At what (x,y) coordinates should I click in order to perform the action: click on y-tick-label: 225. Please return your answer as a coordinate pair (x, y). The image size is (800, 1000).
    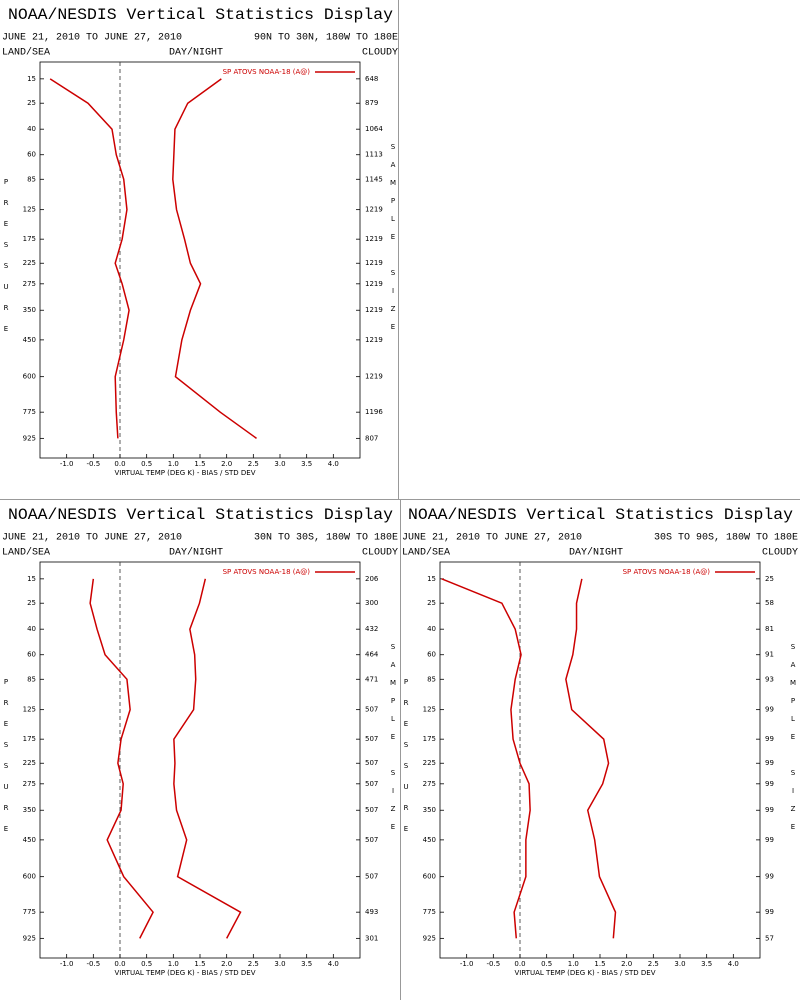
    Looking at the image, I should click on (29, 263).